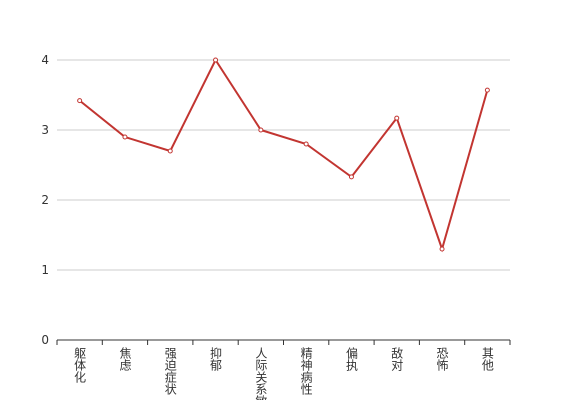  What do you see at coordinates (45, 130) in the screenshot?
I see `y-tick-label: 3` at bounding box center [45, 130].